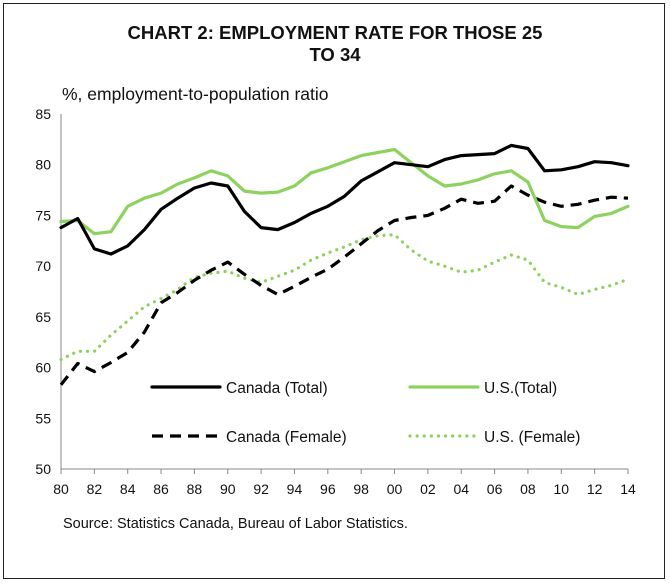 The width and height of the screenshot is (670, 585). Describe the element at coordinates (43, 317) in the screenshot. I see `y-tick-label: 65` at that location.